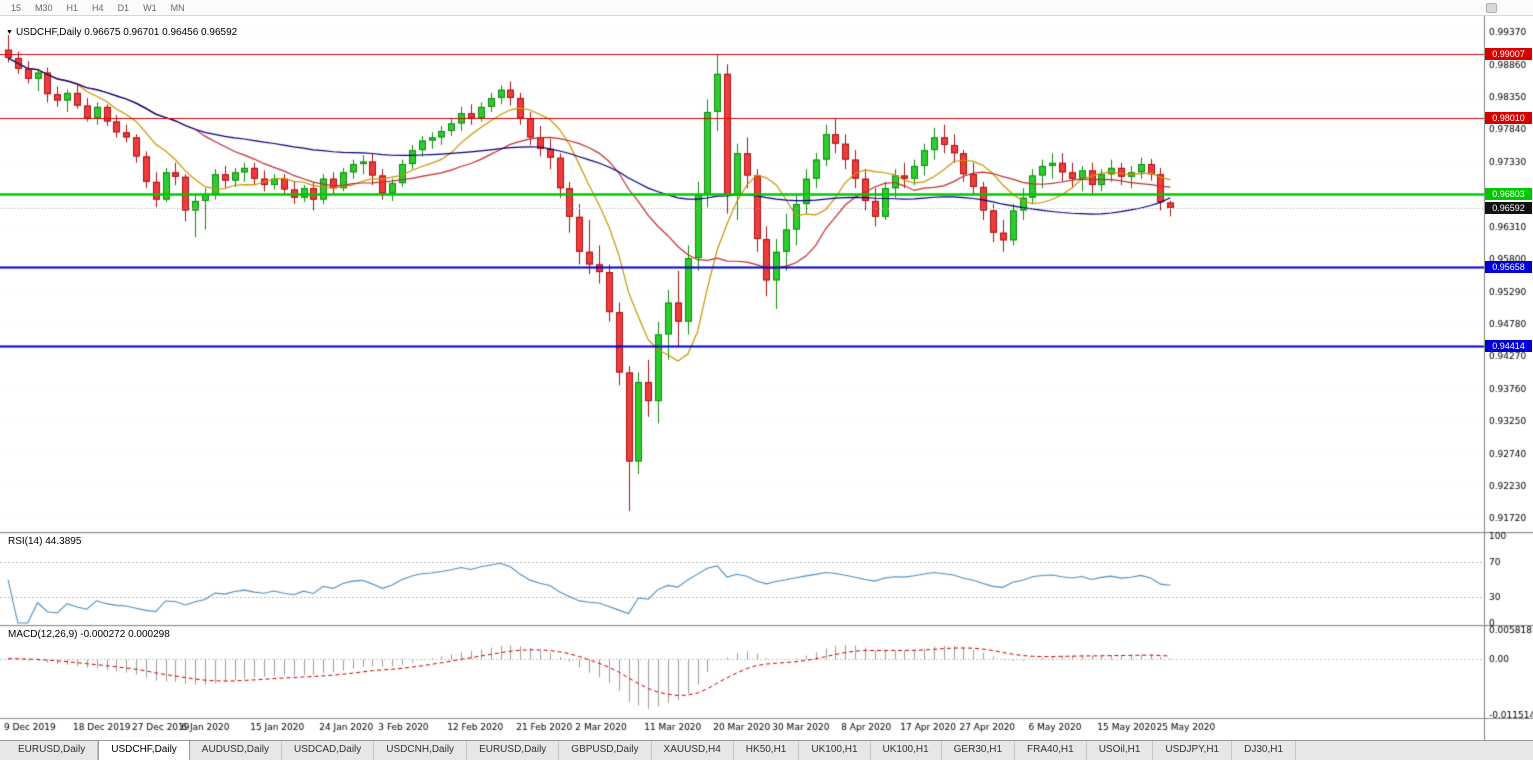 This screenshot has height=760, width=1533. Describe the element at coordinates (1120, 750) in the screenshot. I see `tab-usoil-h1: USOil,H1` at that location.